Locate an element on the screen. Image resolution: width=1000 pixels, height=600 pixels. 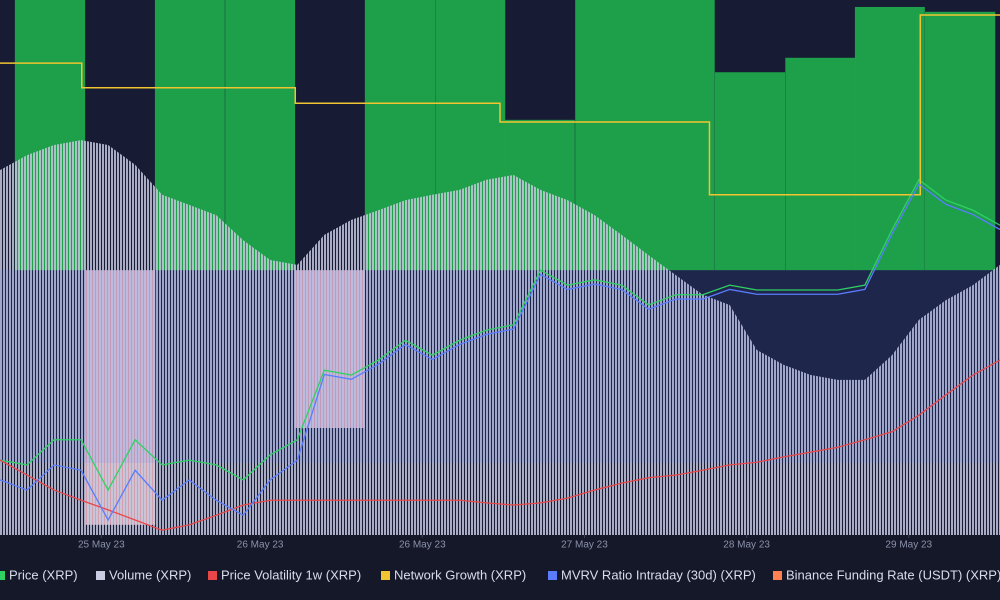
x-tick-label: 27 May 23 is located at coordinates (584, 545).